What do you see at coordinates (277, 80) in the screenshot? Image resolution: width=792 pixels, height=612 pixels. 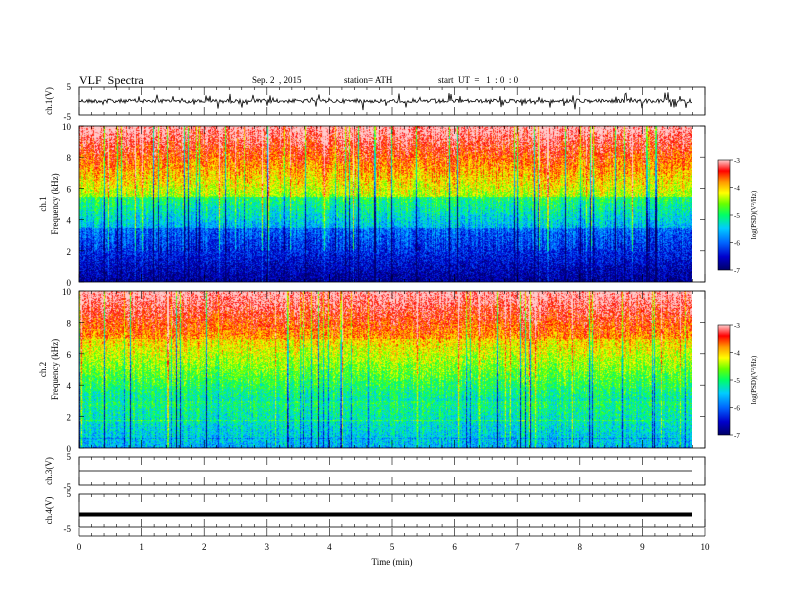 I see `date-label: Sep. 2 , 2015` at bounding box center [277, 80].